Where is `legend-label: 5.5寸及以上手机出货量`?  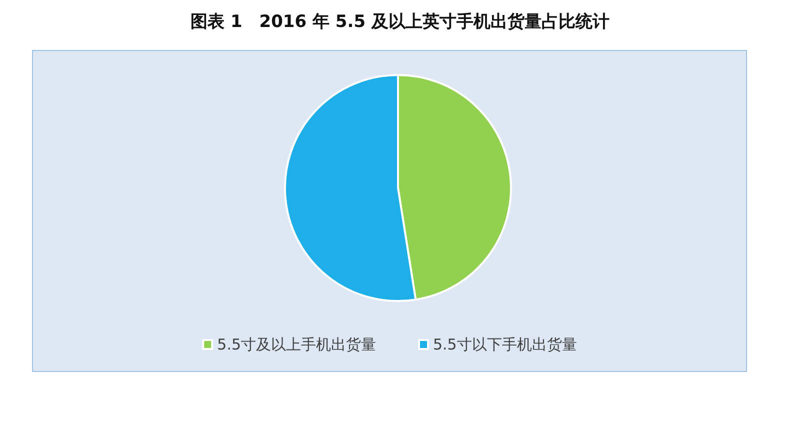
legend-label: 5.5寸及以上手机出货量 is located at coordinates (296, 345).